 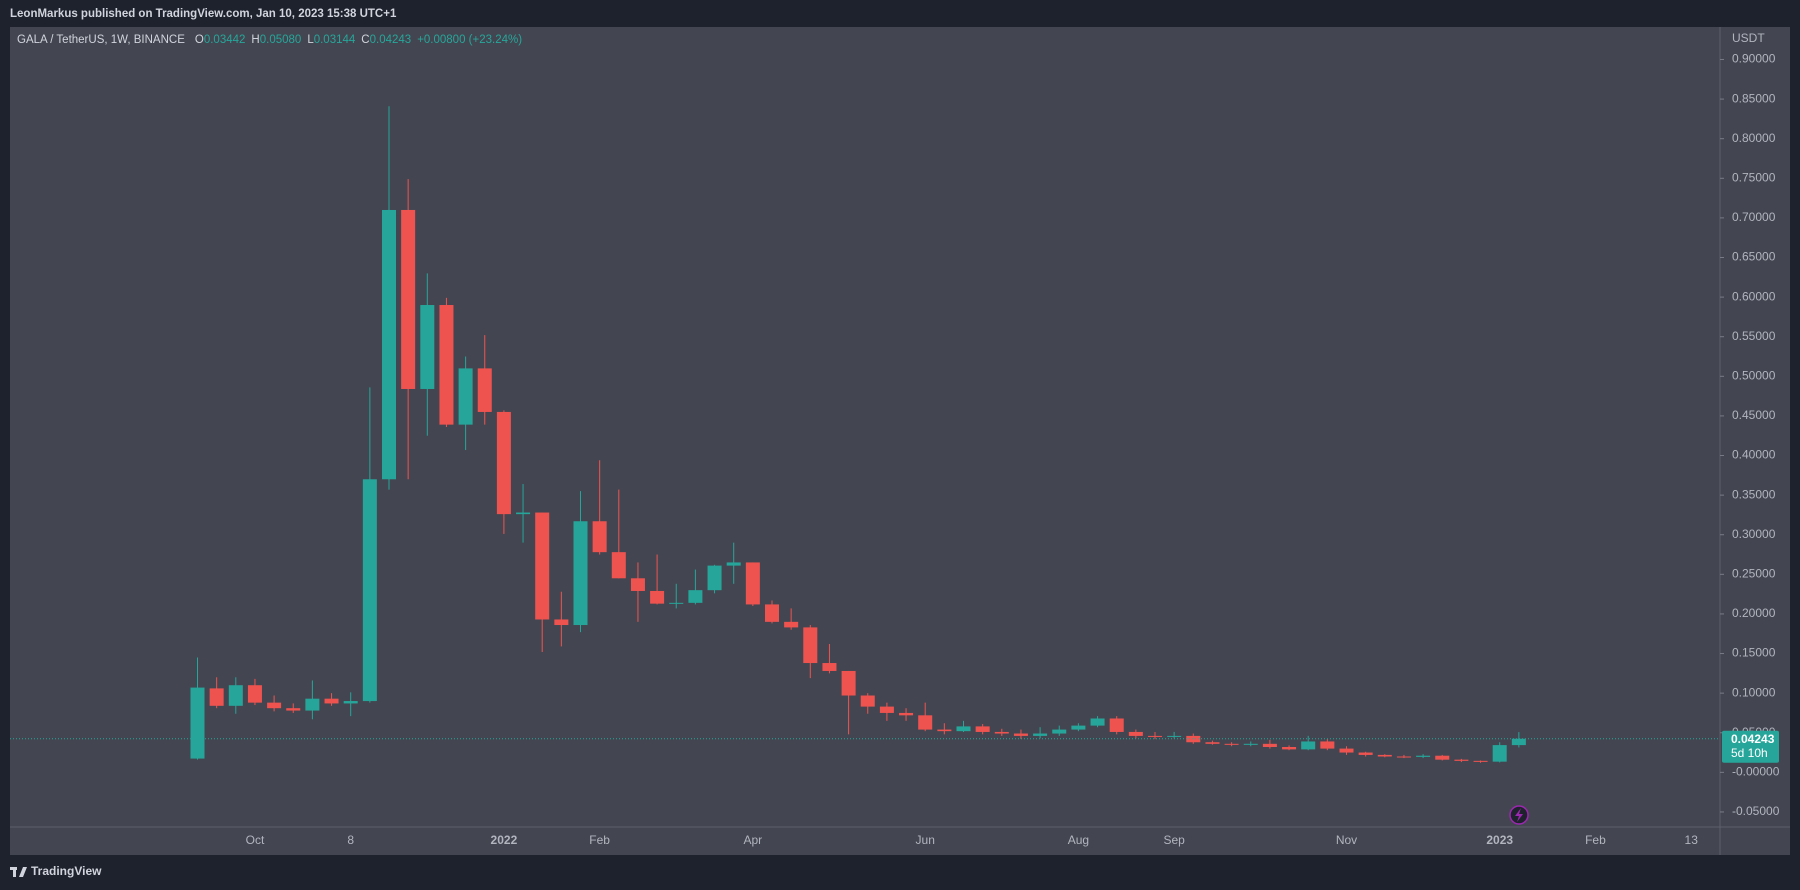 What do you see at coordinates (1692, 840) in the screenshot?
I see `x-tick-label: 13` at bounding box center [1692, 840].